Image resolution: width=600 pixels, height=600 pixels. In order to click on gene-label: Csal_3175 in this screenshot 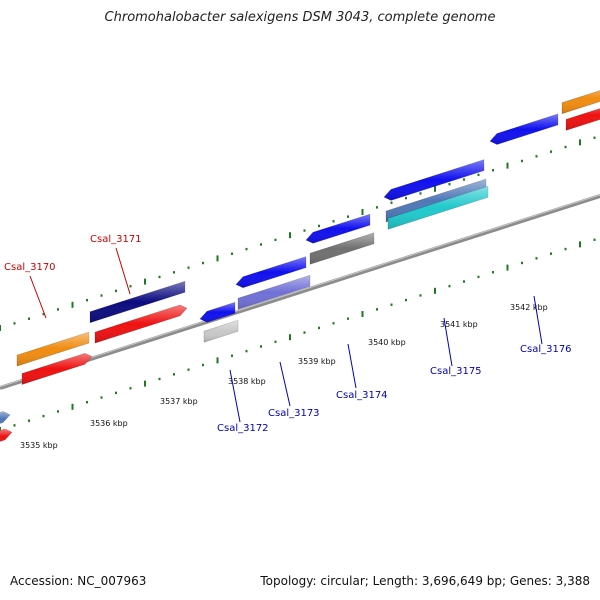, I will do `click(456, 371)`.